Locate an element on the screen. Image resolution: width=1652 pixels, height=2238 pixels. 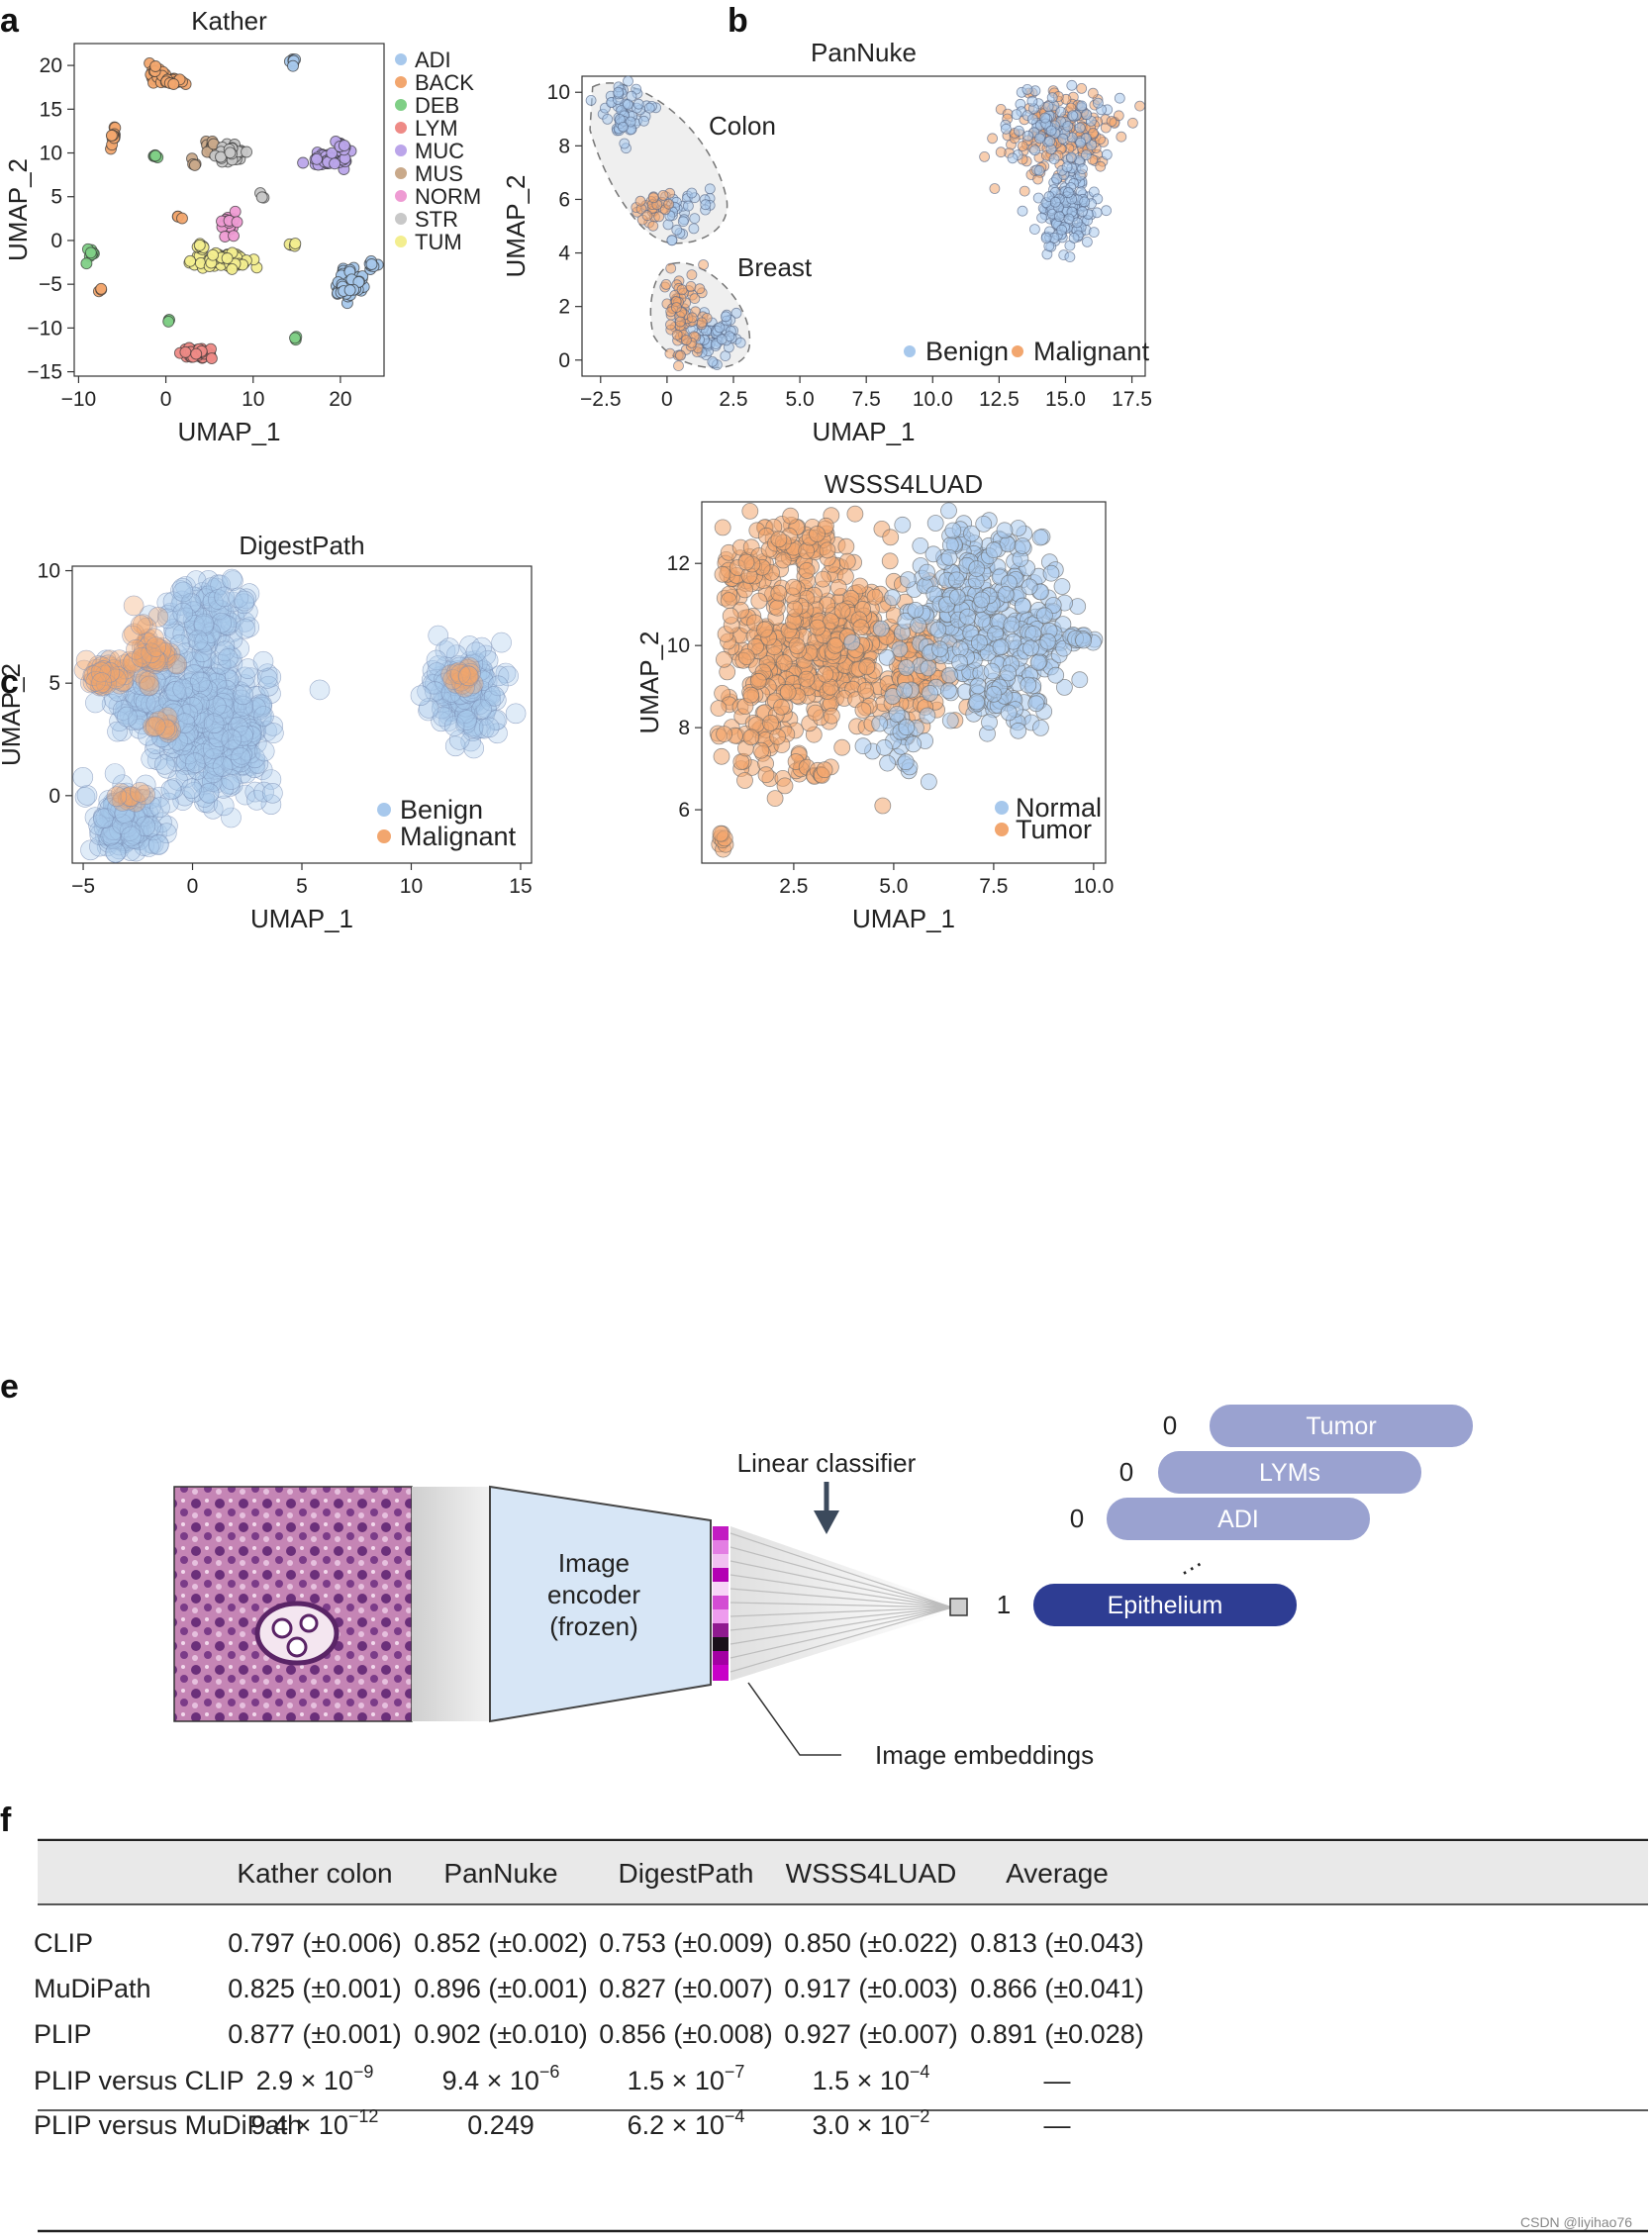
y-tick-label: 5 is located at coordinates (54, 683).